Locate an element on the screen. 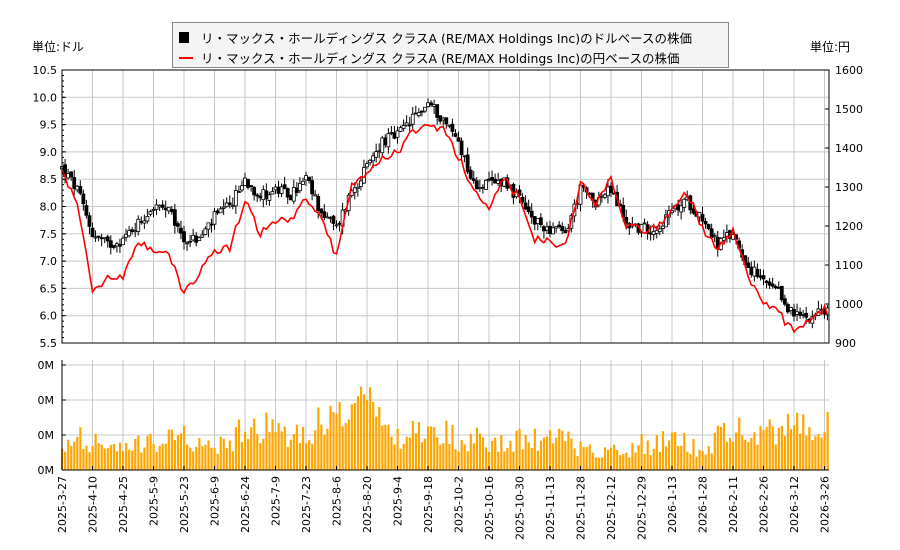 The width and height of the screenshot is (900, 550). x-tick-label: 2025-3-27 is located at coordinates (62, 504).